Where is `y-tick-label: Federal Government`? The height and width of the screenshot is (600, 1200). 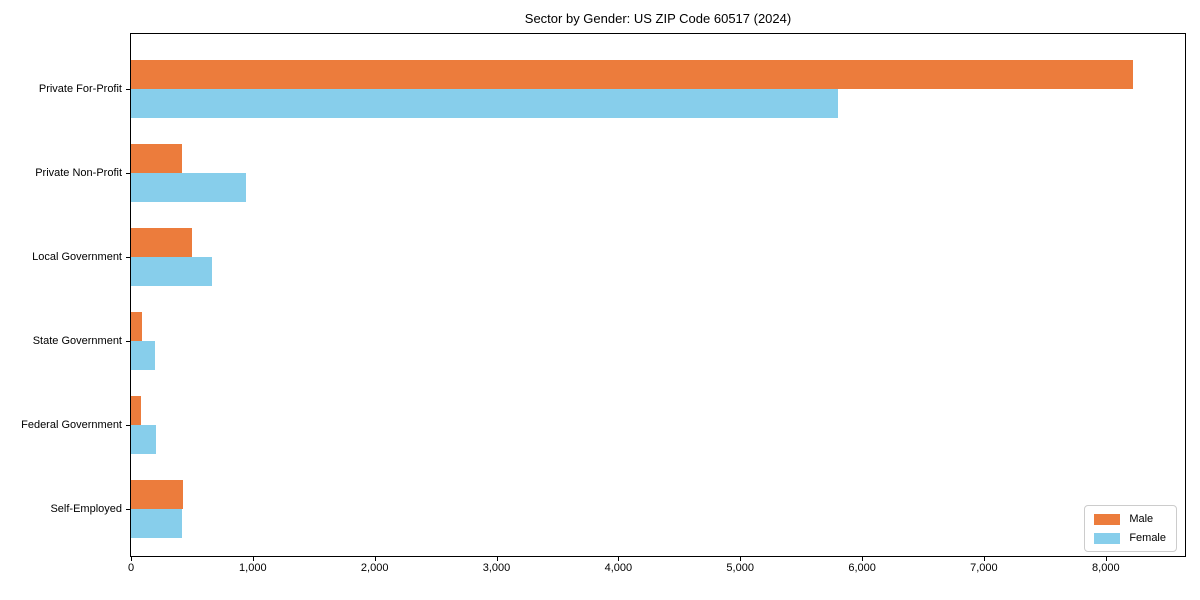
y-tick-label: Federal Government is located at coordinates (71, 425).